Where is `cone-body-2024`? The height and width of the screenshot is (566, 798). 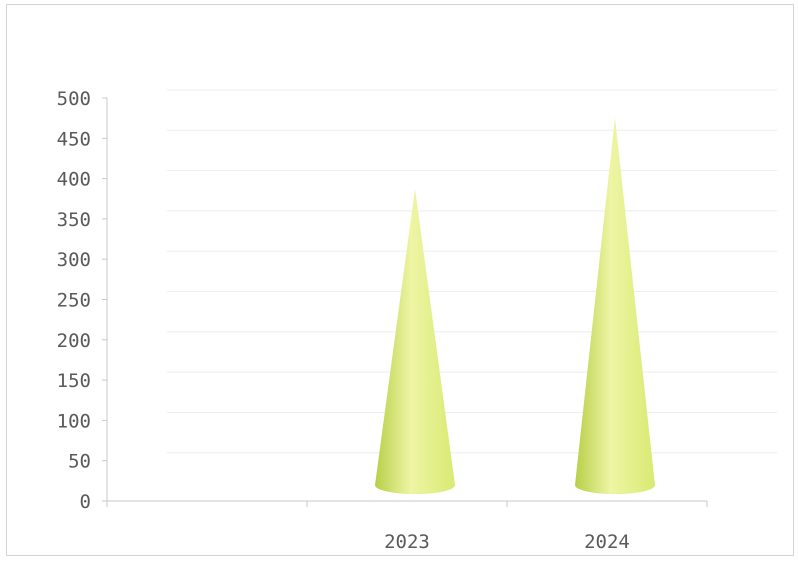 cone-body-2024 is located at coordinates (615, 306).